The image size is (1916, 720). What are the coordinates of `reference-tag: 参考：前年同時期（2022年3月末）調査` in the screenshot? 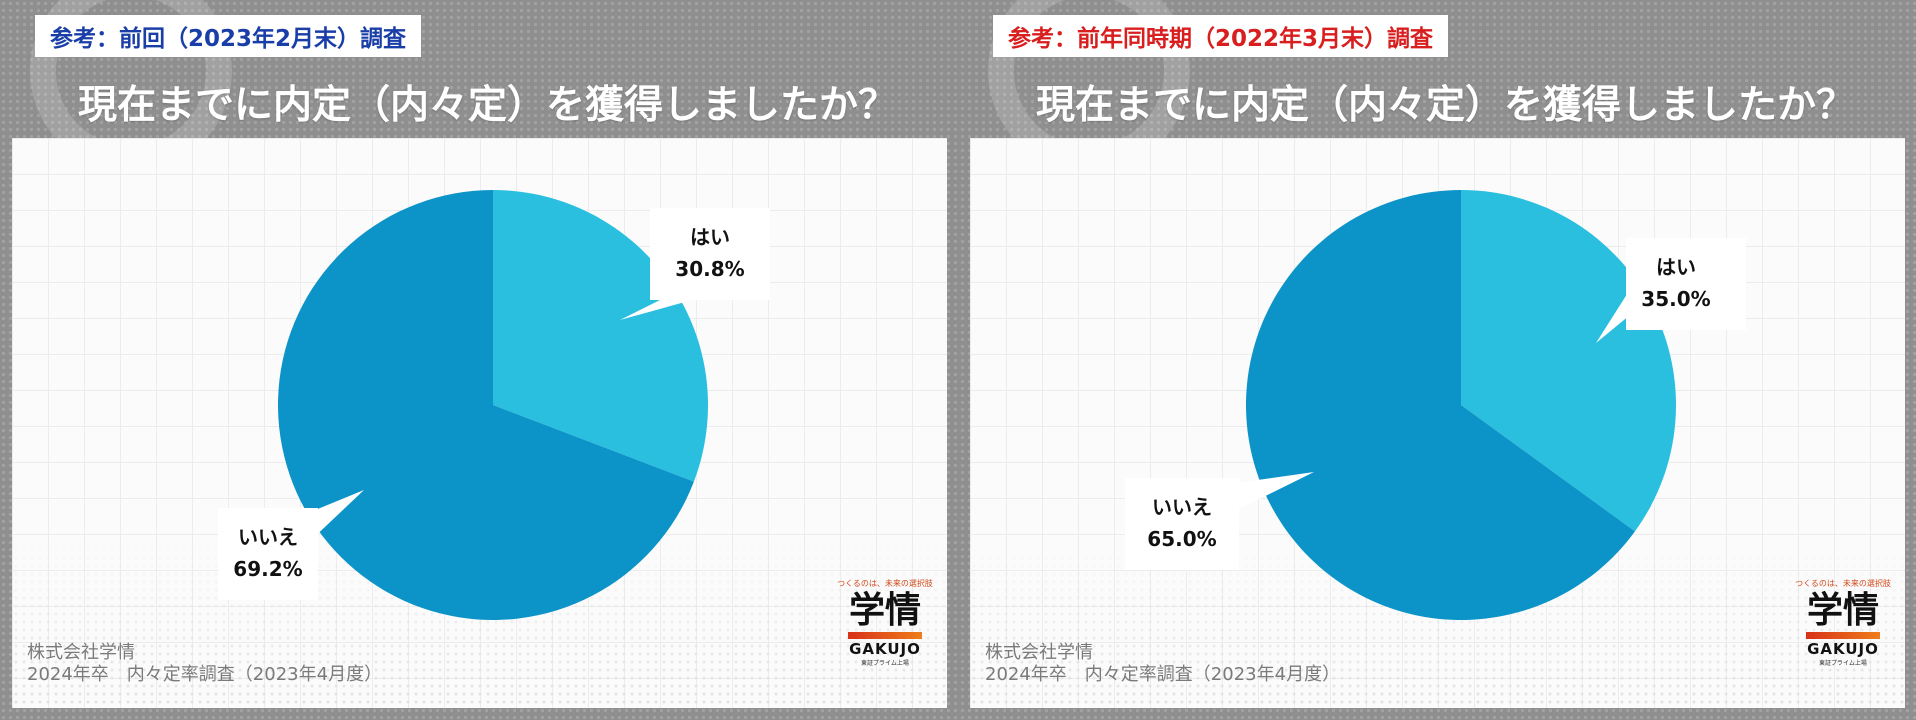 It's located at (1221, 36).